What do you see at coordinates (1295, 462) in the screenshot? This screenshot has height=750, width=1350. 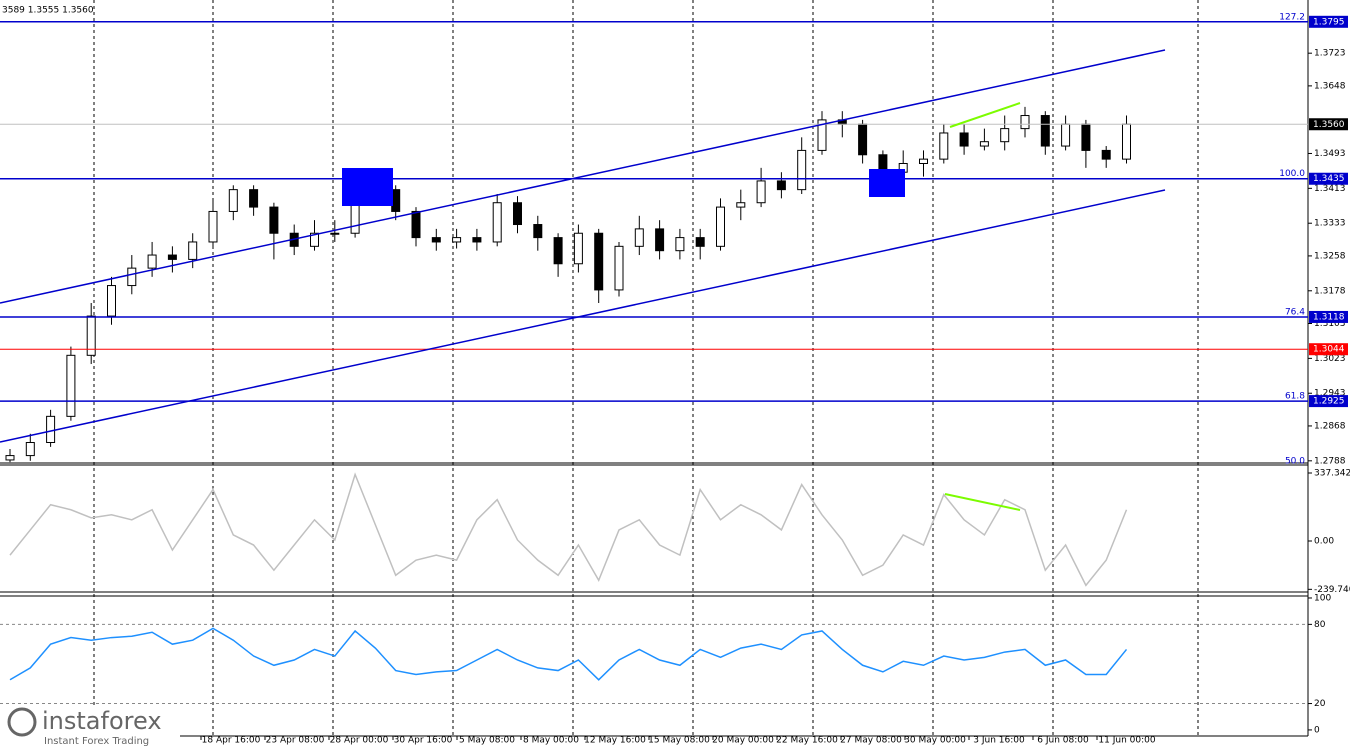 I see `fib-level-label: 50.0` at bounding box center [1295, 462].